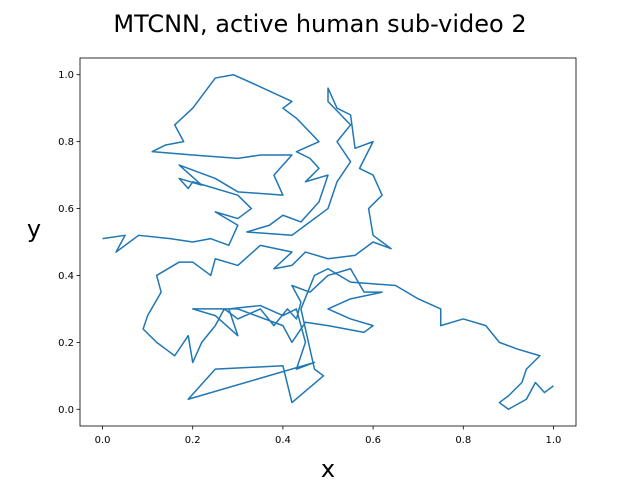  Describe the element at coordinates (66, 209) in the screenshot. I see `y-tick-label: 0.6` at that location.